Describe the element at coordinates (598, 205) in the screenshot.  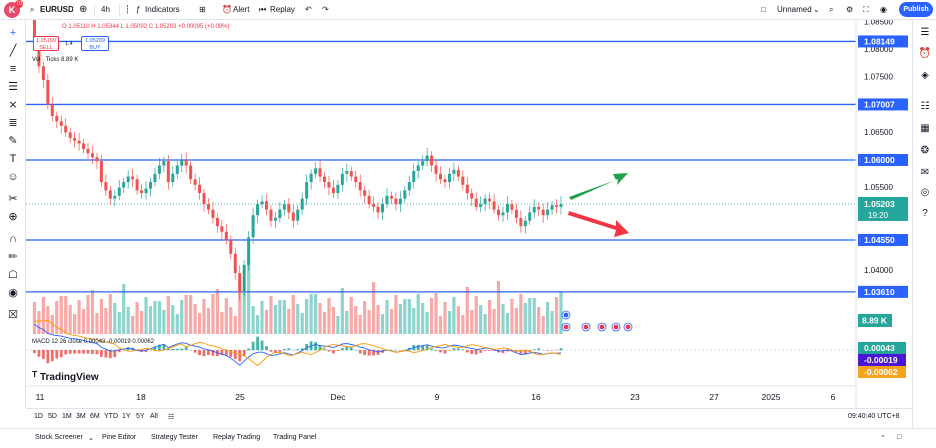
I see `annotation-arrows` at that location.